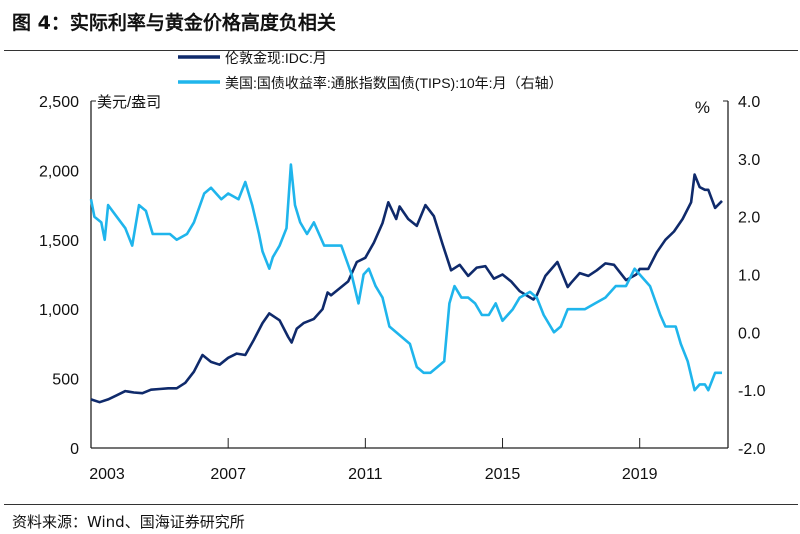  I want to click on right-tick-label: 4.0, so click(749, 102).